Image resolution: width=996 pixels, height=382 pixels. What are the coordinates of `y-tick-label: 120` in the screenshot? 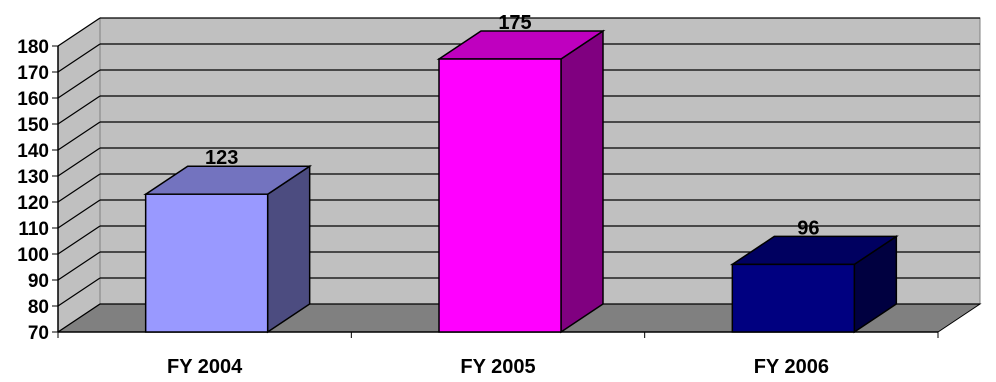 It's located at (33, 203).